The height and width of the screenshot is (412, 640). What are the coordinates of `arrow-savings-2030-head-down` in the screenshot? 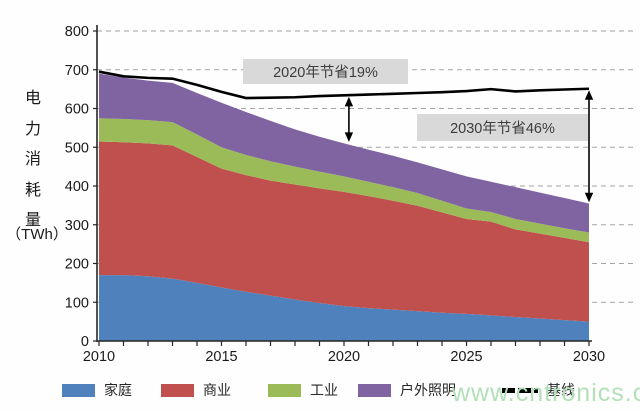 It's located at (589, 197).